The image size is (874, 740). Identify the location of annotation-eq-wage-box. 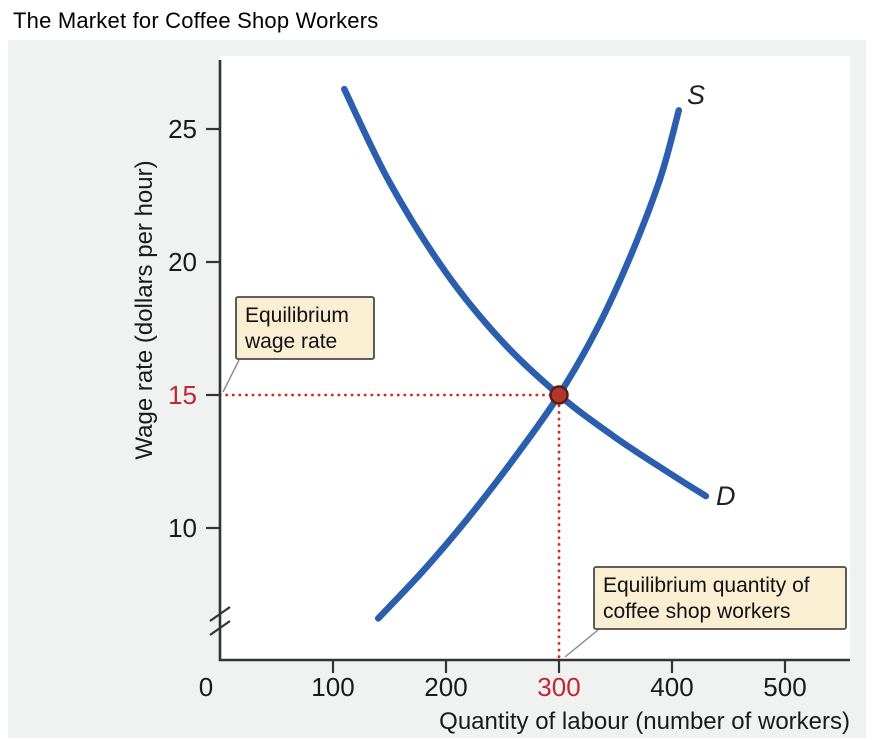
(305, 328).